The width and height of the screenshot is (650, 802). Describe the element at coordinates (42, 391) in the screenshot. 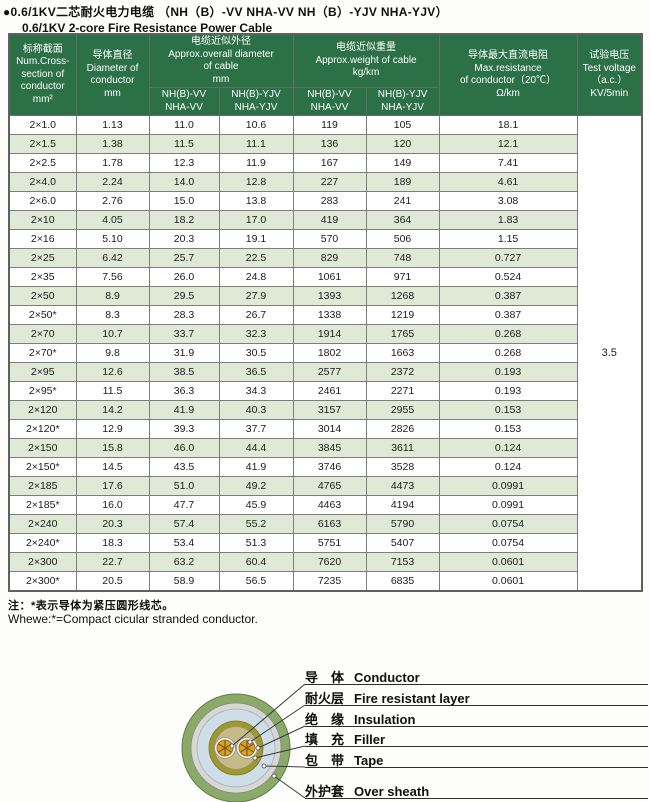

I see `table-cell: 2×95*` at that location.